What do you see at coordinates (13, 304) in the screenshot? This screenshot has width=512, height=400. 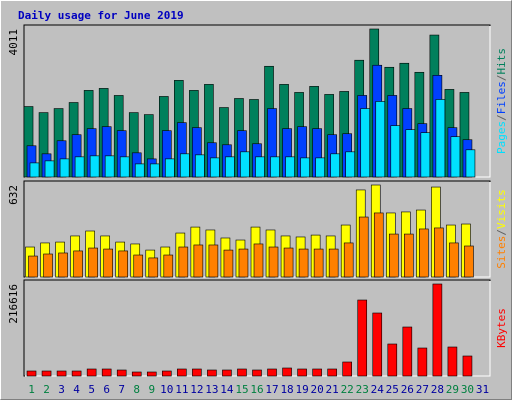 I see `y-tick-label: 216616` at bounding box center [13, 304].